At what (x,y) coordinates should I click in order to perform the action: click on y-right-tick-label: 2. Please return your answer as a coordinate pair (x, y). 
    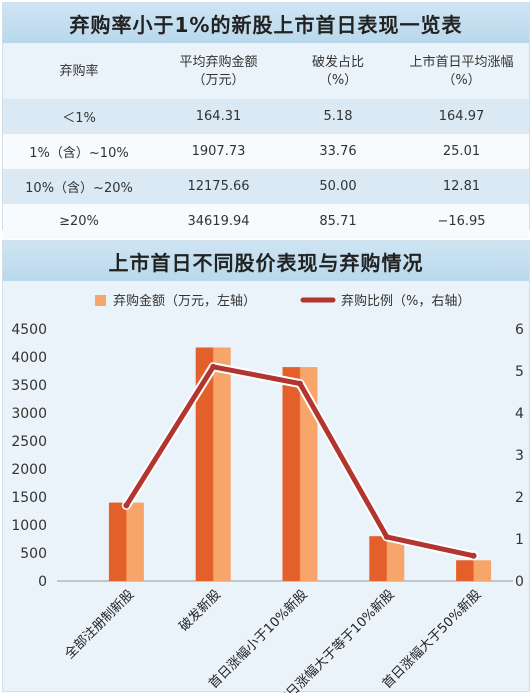
    Looking at the image, I should click on (519, 498).